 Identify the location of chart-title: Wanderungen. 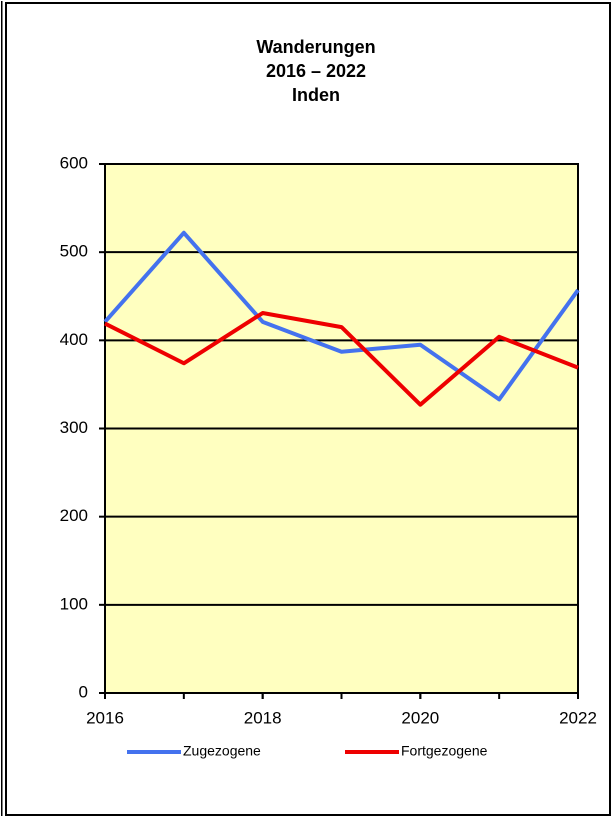
(315, 47).